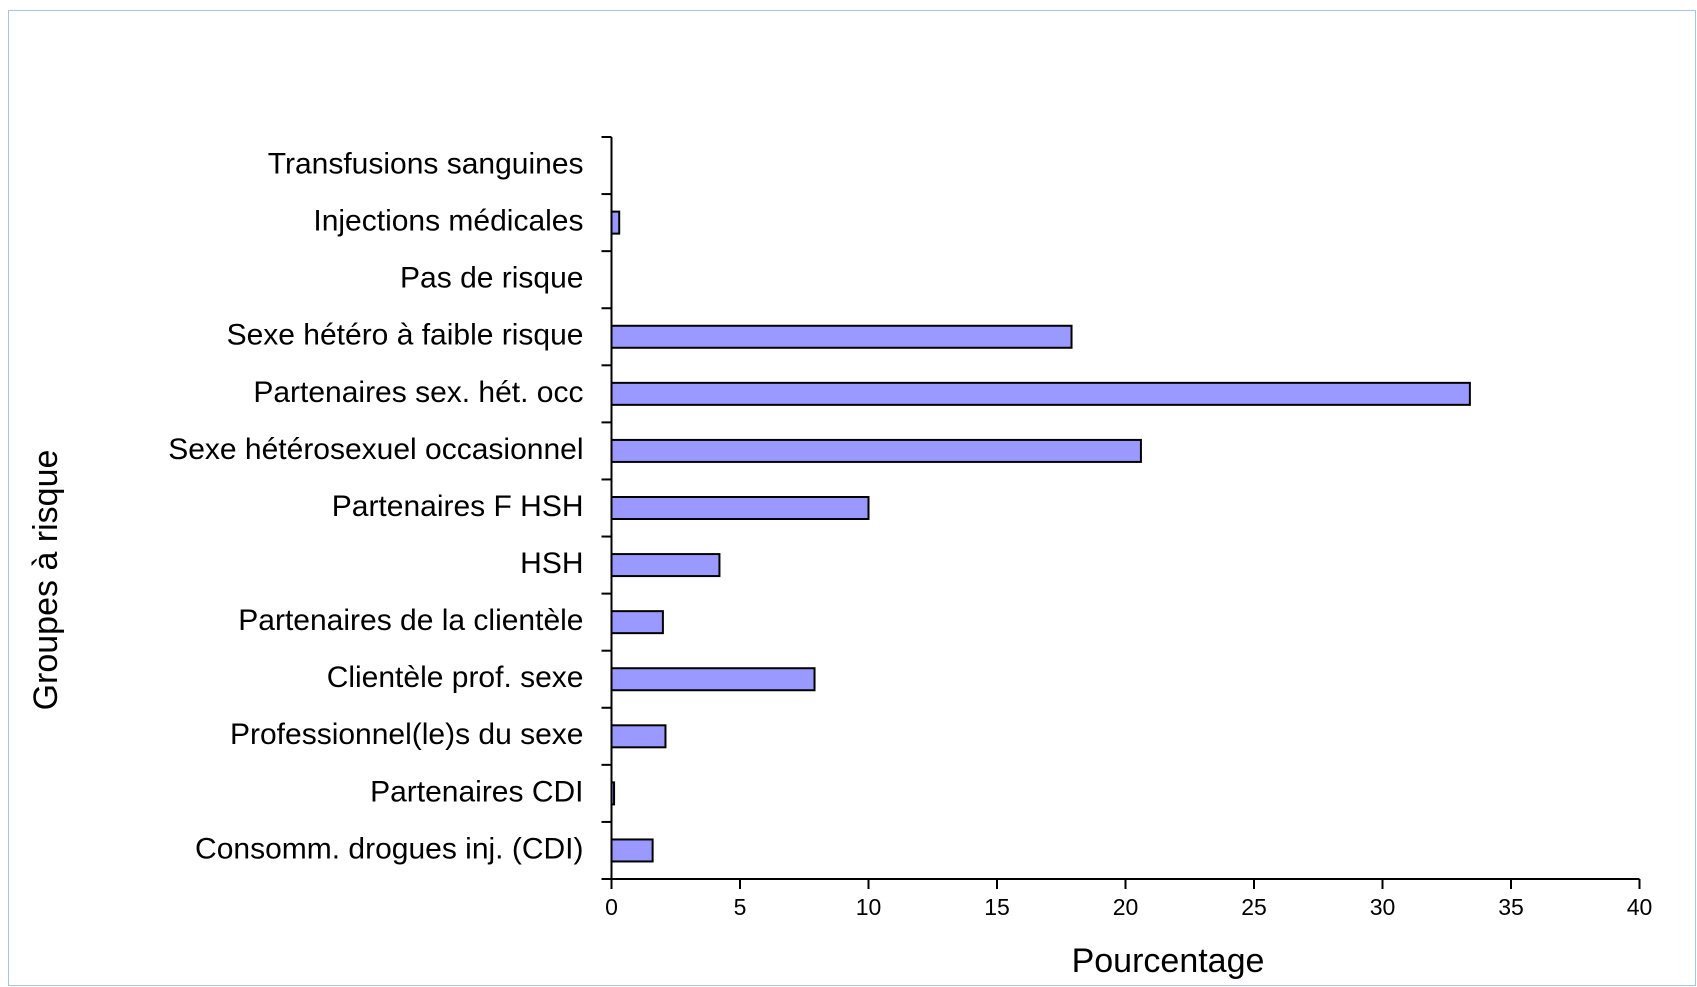 The image size is (1697, 987). Describe the element at coordinates (869, 907) in the screenshot. I see `x-tick-label: 10` at that location.